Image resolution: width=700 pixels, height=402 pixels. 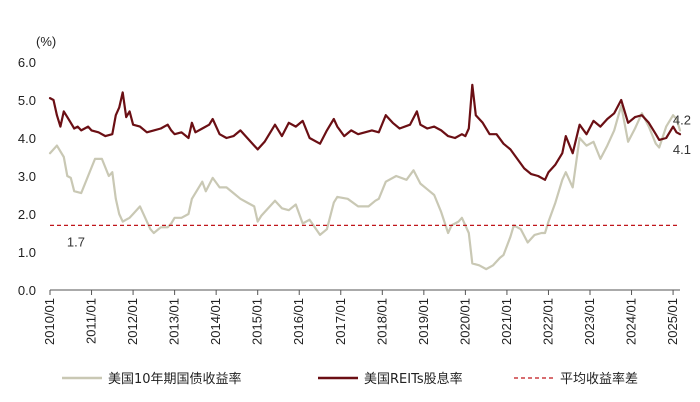 What do you see at coordinates (298, 321) in the screenshot?
I see `x-tick-label: 2016/01` at bounding box center [298, 321].